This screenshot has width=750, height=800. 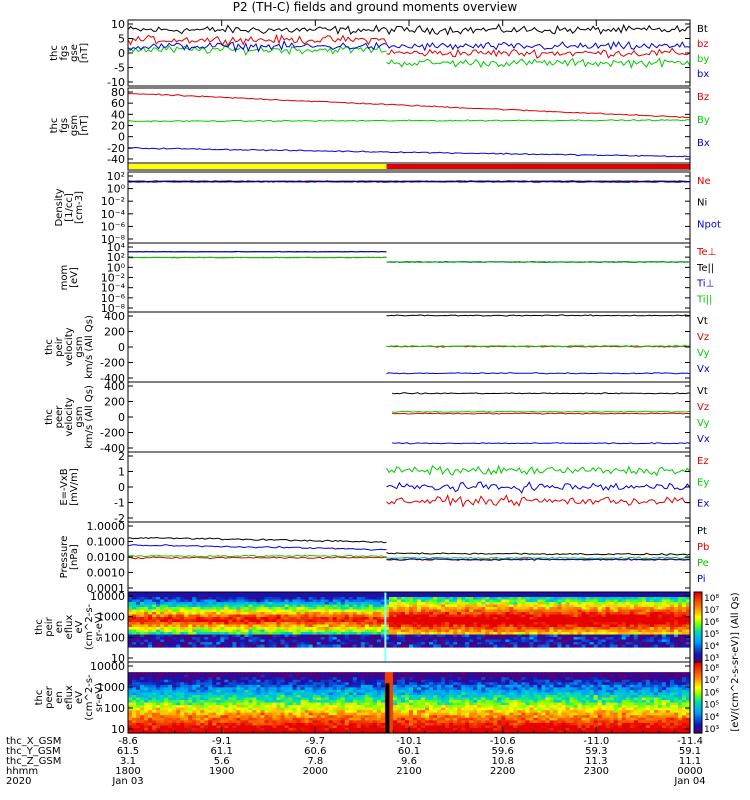 What do you see at coordinates (690, 761) in the screenshot?
I see `x-tick-value: 11.1` at bounding box center [690, 761].